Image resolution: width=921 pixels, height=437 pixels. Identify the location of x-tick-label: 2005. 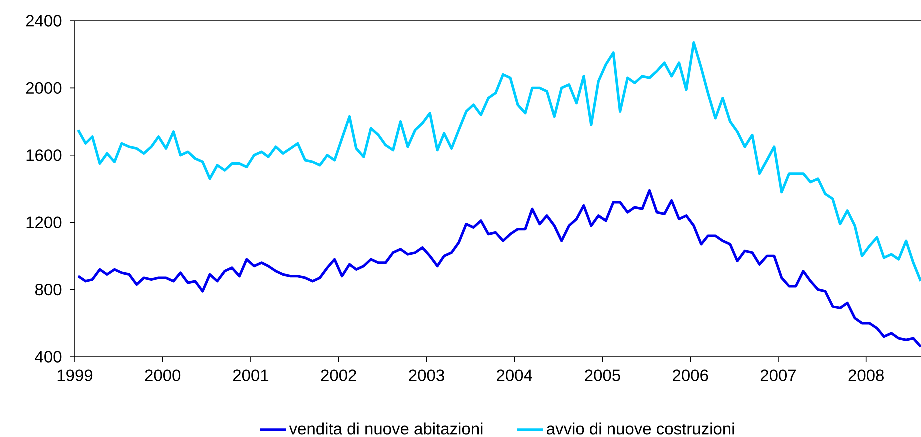
(602, 376).